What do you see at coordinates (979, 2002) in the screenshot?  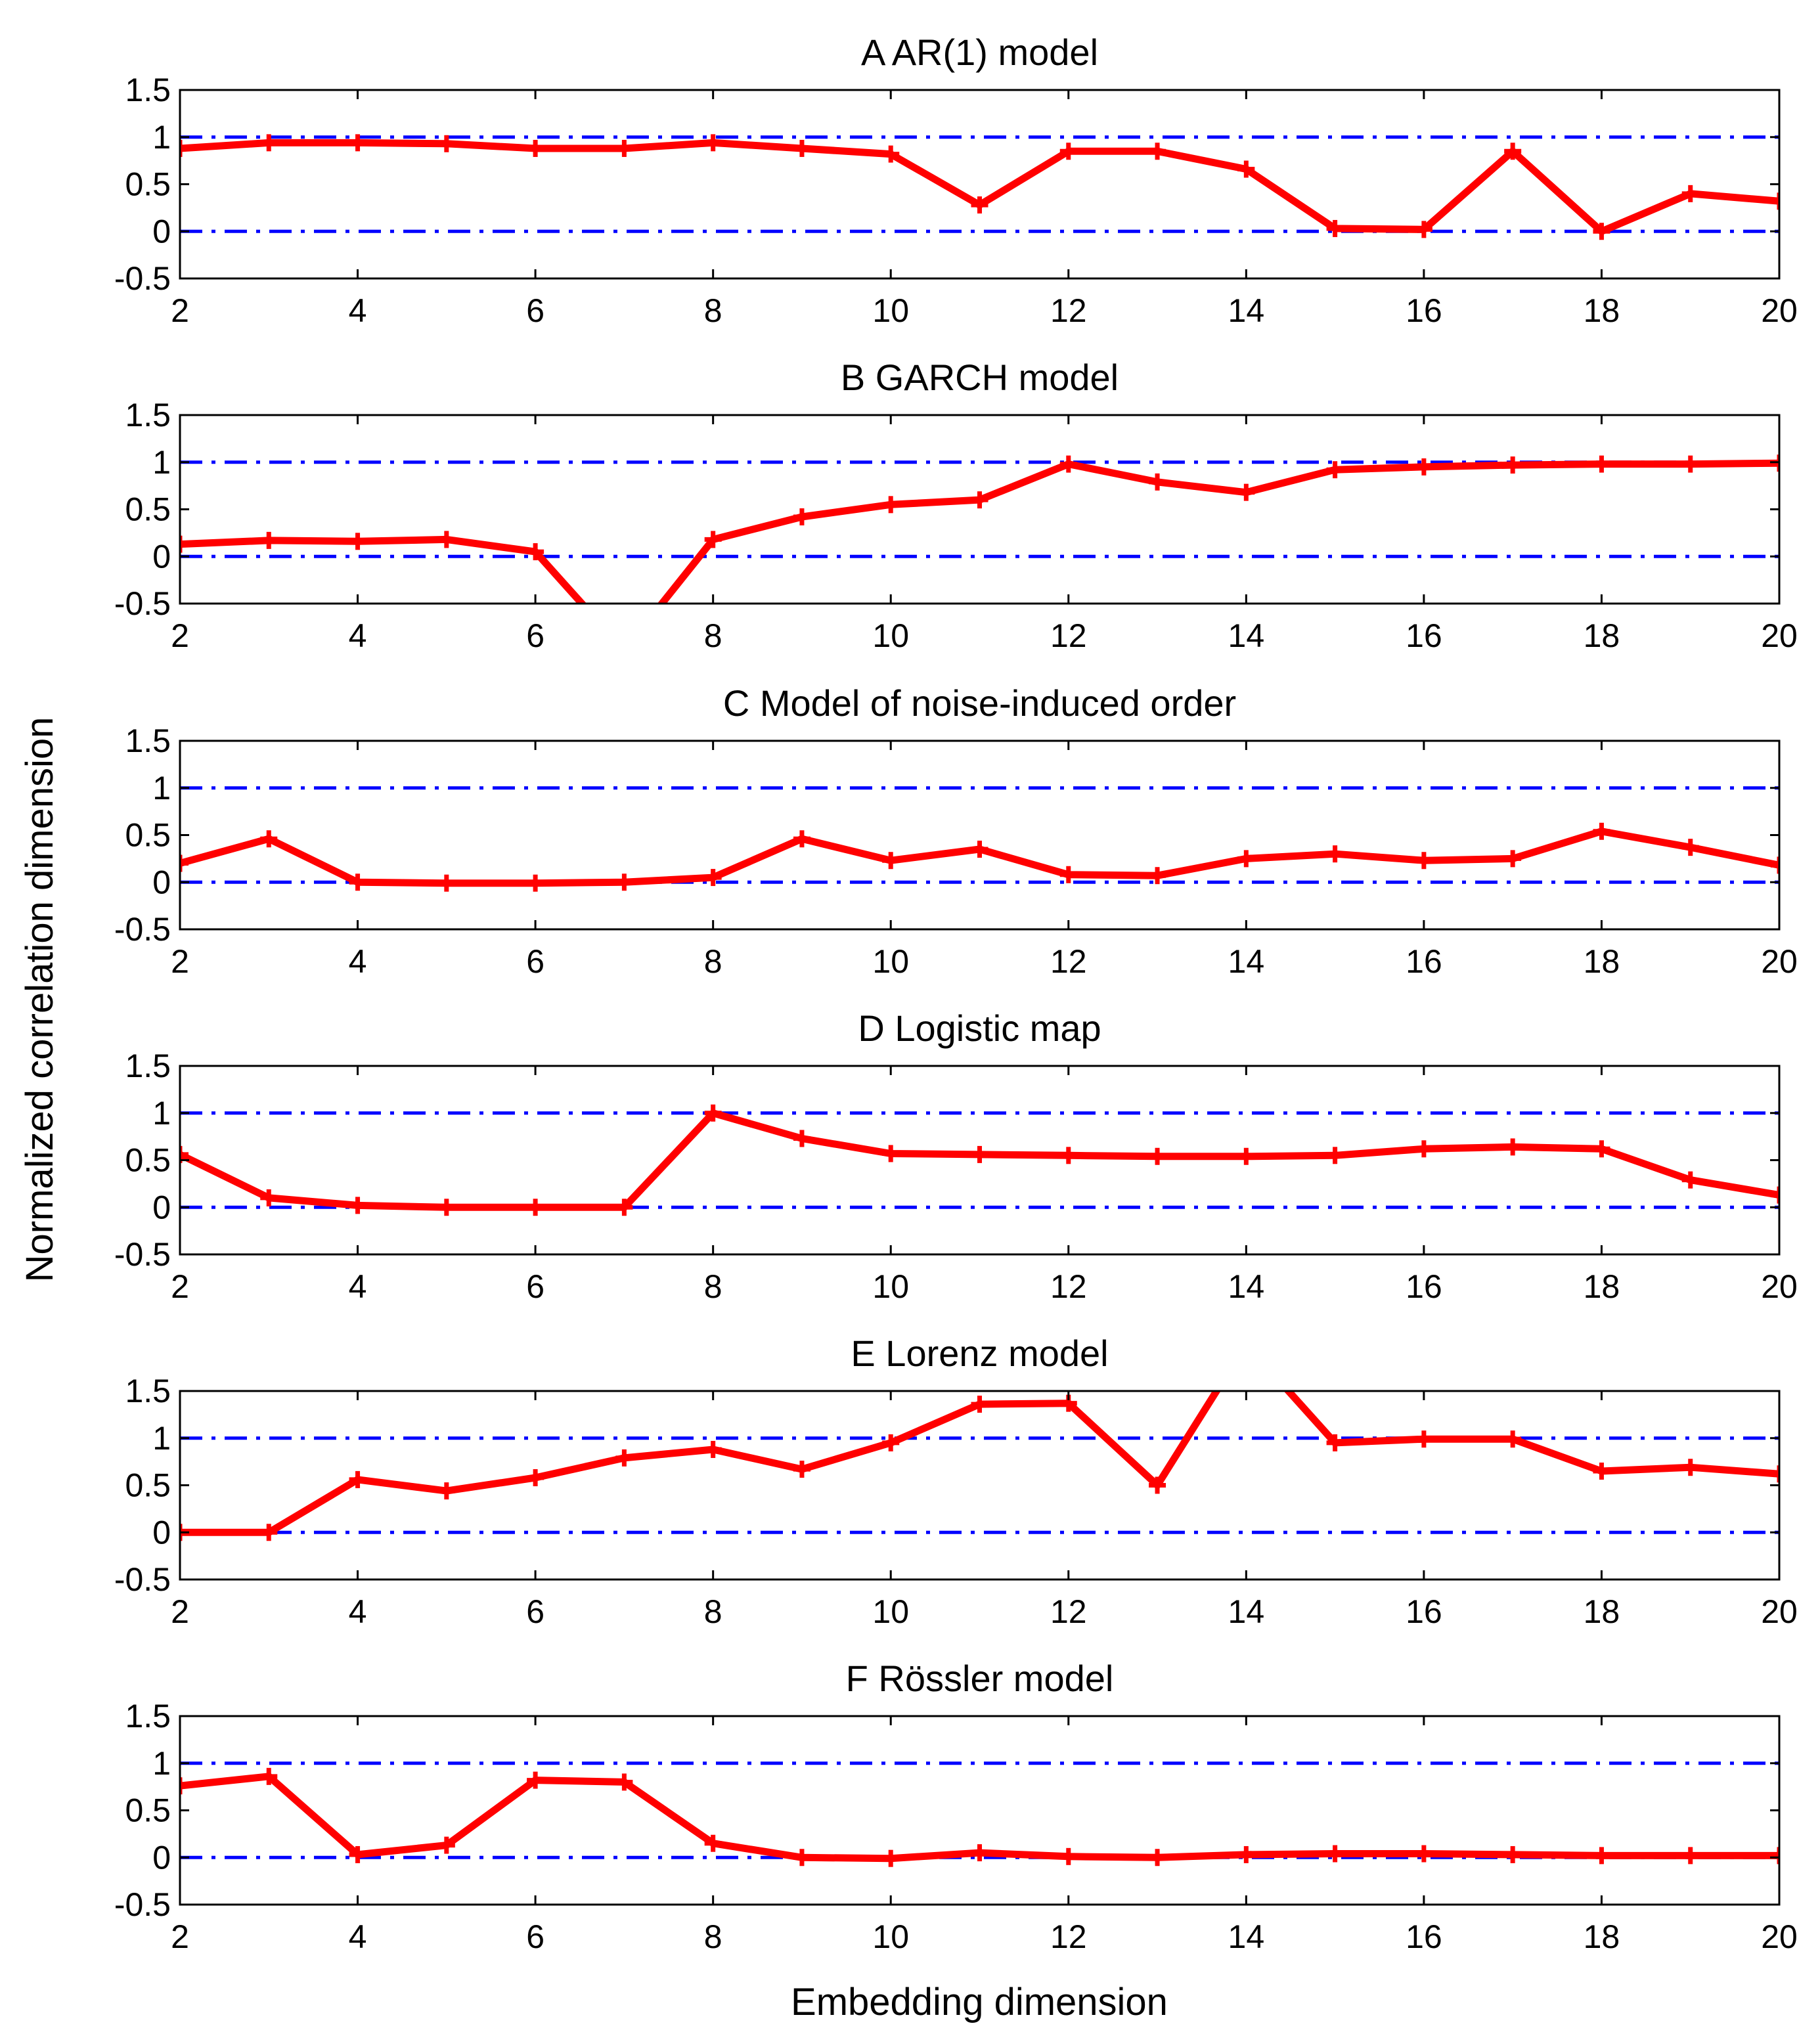 I see `x-axis-label: Embedding dimension` at bounding box center [979, 2002].